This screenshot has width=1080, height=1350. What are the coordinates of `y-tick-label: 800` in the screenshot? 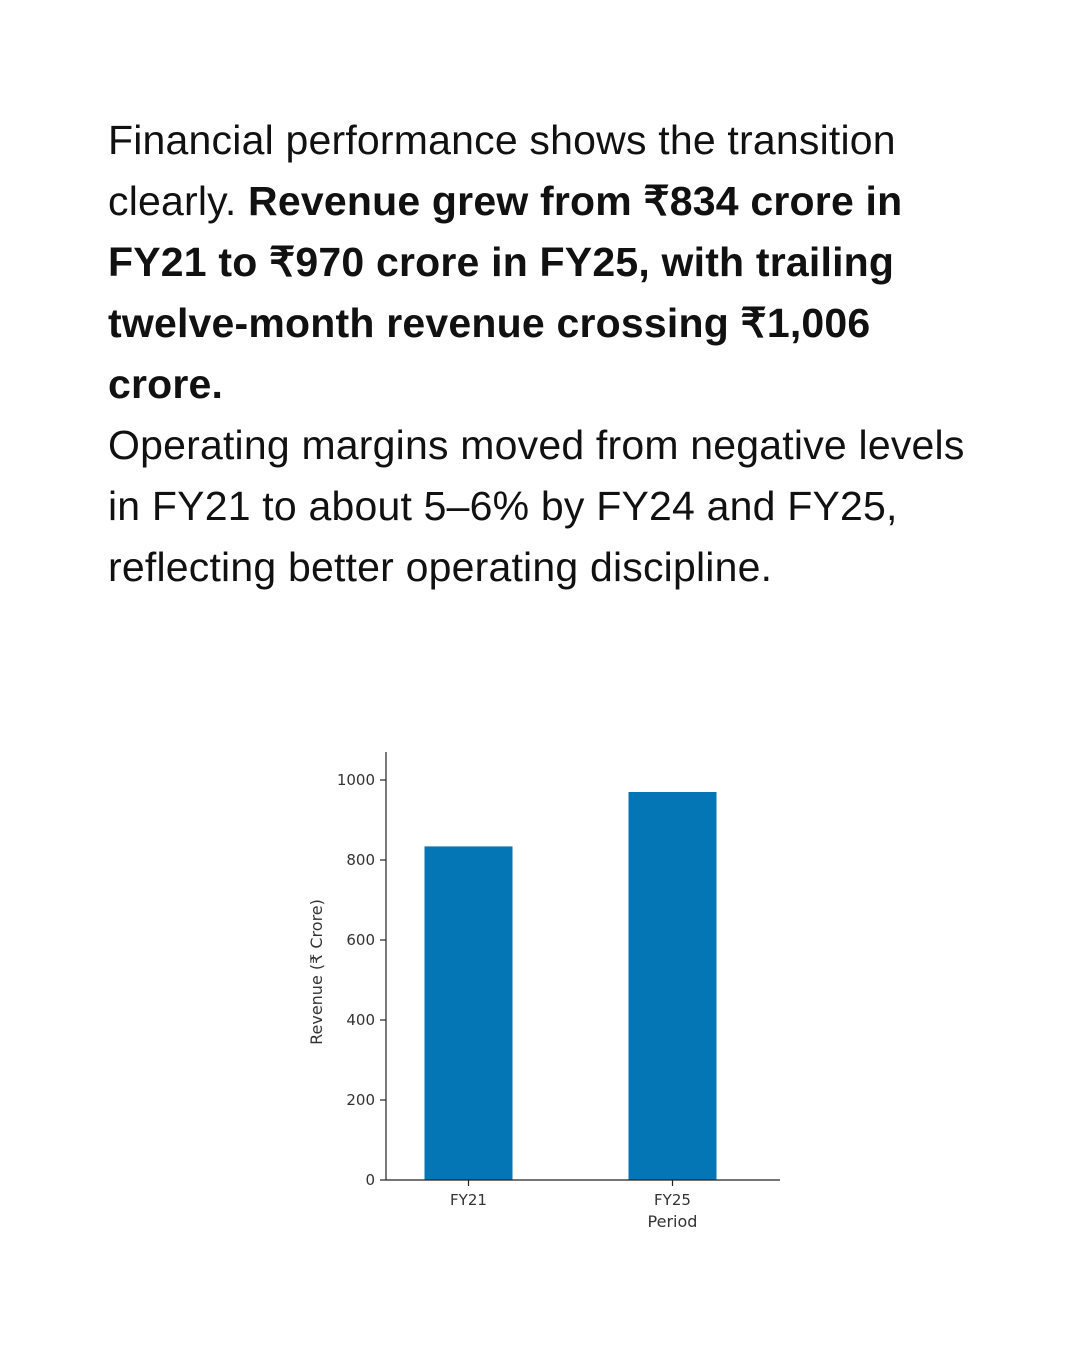 It's located at (360, 860).